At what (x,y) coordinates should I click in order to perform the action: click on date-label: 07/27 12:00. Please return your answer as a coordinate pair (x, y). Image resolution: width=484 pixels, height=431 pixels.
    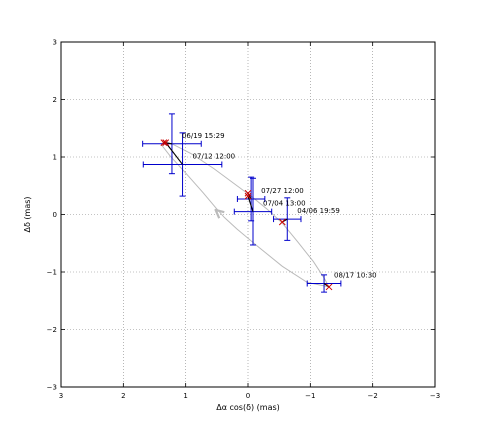
    Looking at the image, I should click on (282, 191).